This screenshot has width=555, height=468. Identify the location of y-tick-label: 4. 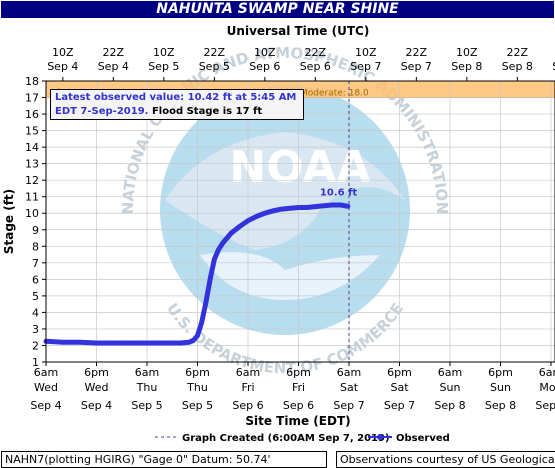
(35, 312).